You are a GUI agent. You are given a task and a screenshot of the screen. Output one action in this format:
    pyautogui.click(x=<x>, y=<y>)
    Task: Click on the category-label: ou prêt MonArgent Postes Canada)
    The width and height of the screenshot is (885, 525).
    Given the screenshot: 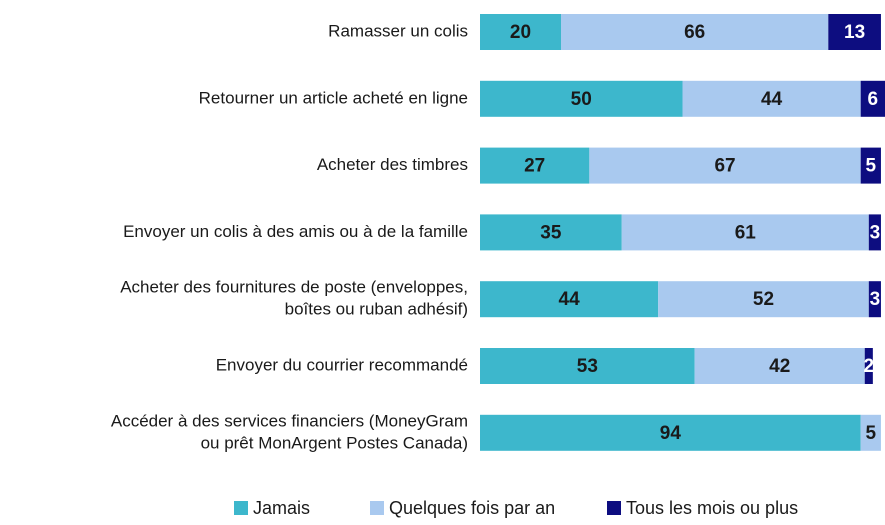 What is the action you would take?
    pyautogui.click(x=334, y=442)
    